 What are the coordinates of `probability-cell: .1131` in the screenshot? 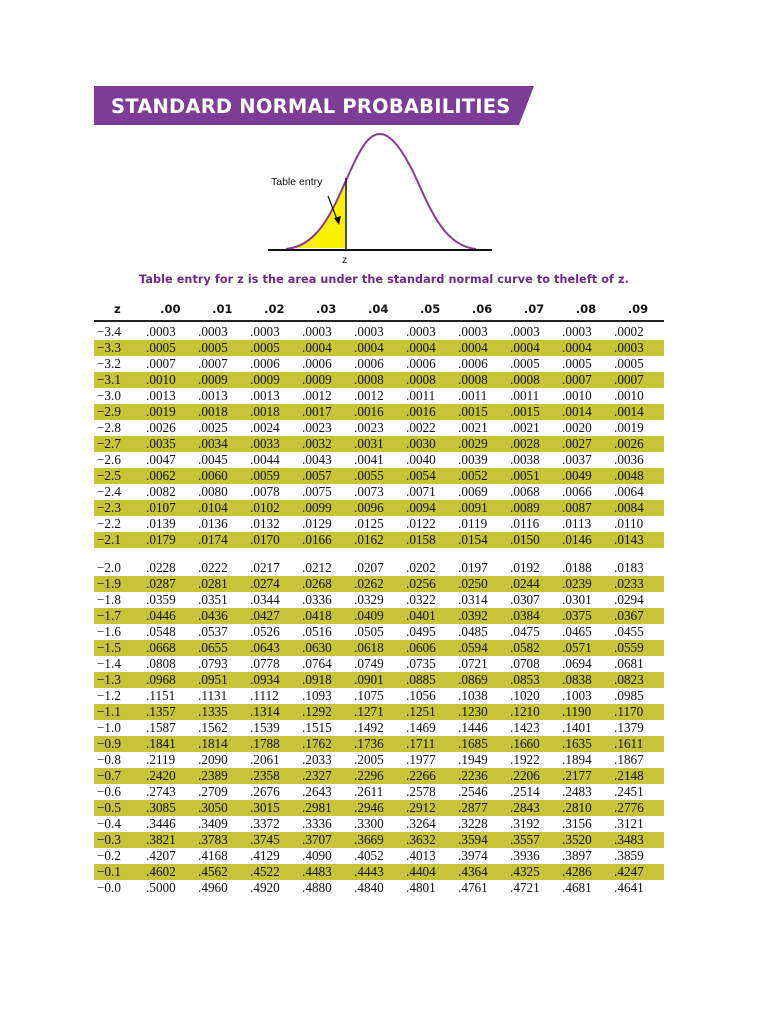 It's located at (213, 695).